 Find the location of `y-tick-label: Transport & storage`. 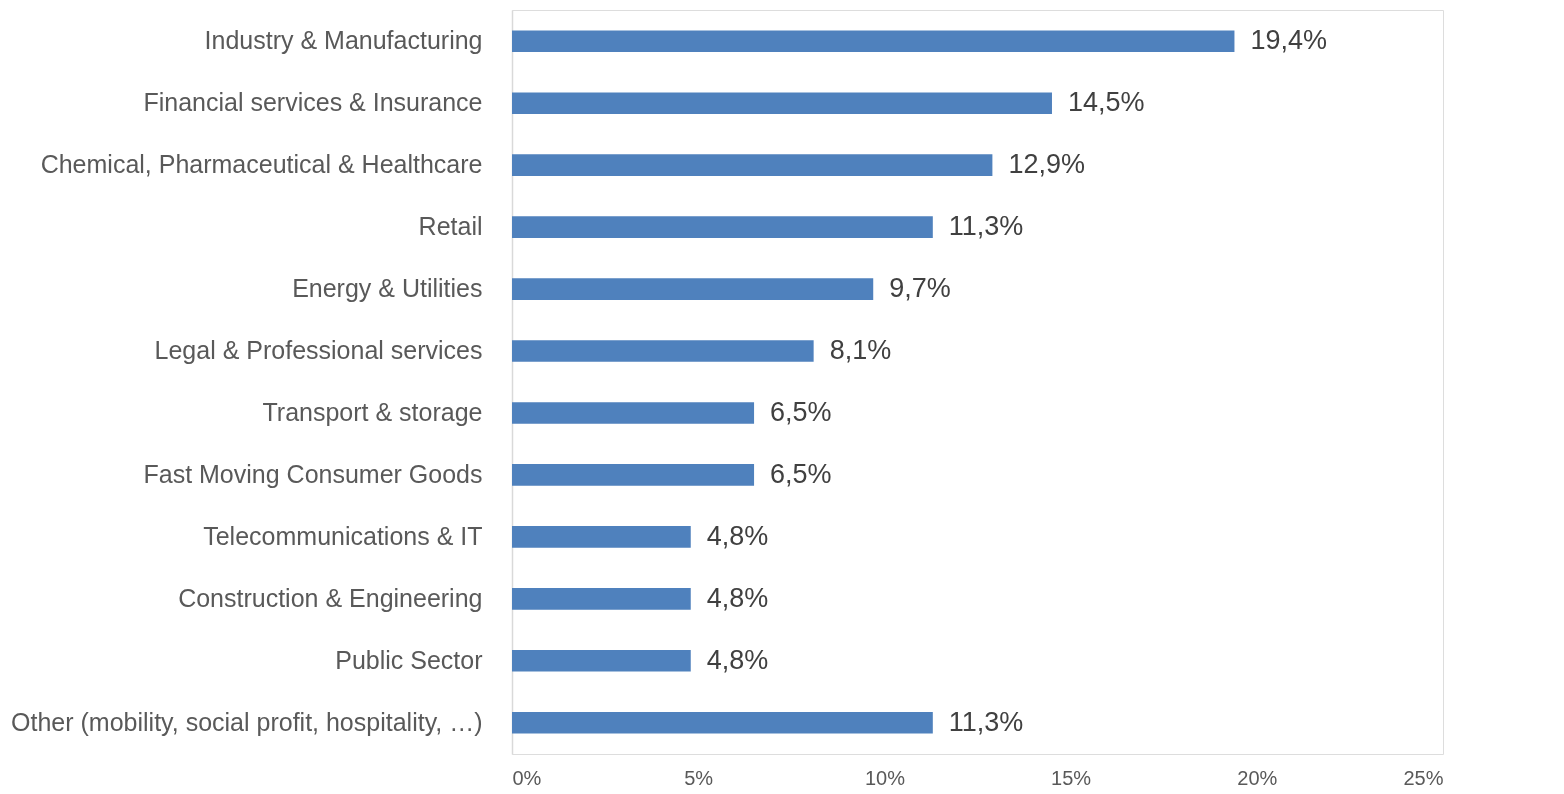

y-tick-label: Transport & storage is located at coordinates (372, 411).